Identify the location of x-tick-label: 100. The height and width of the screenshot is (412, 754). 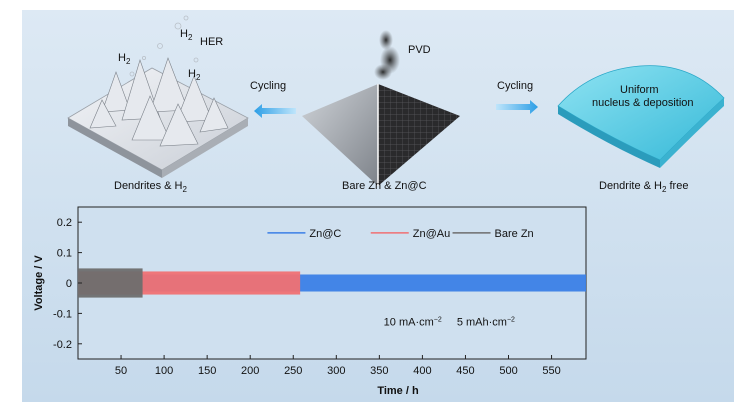
(164, 371).